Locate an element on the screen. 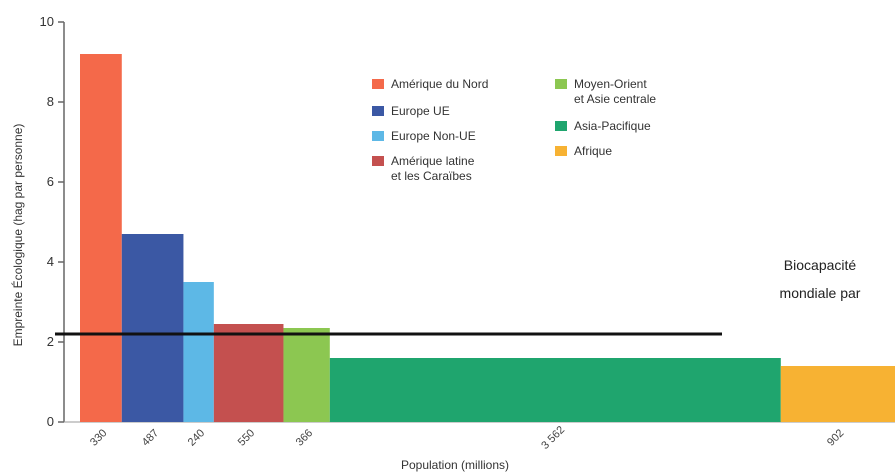  x-axis-title: Population (millions) is located at coordinates (455, 465).